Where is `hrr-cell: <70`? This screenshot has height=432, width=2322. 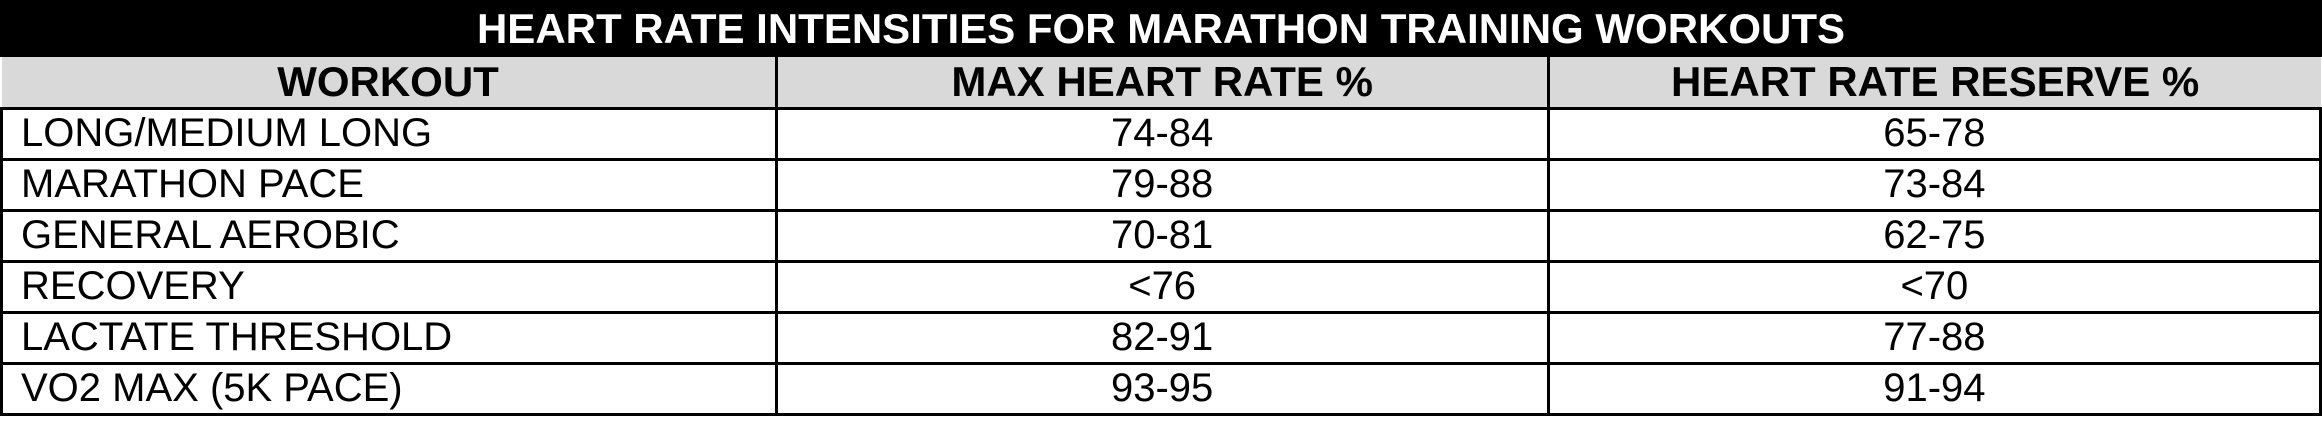
hrr-cell: <70 is located at coordinates (1934, 286).